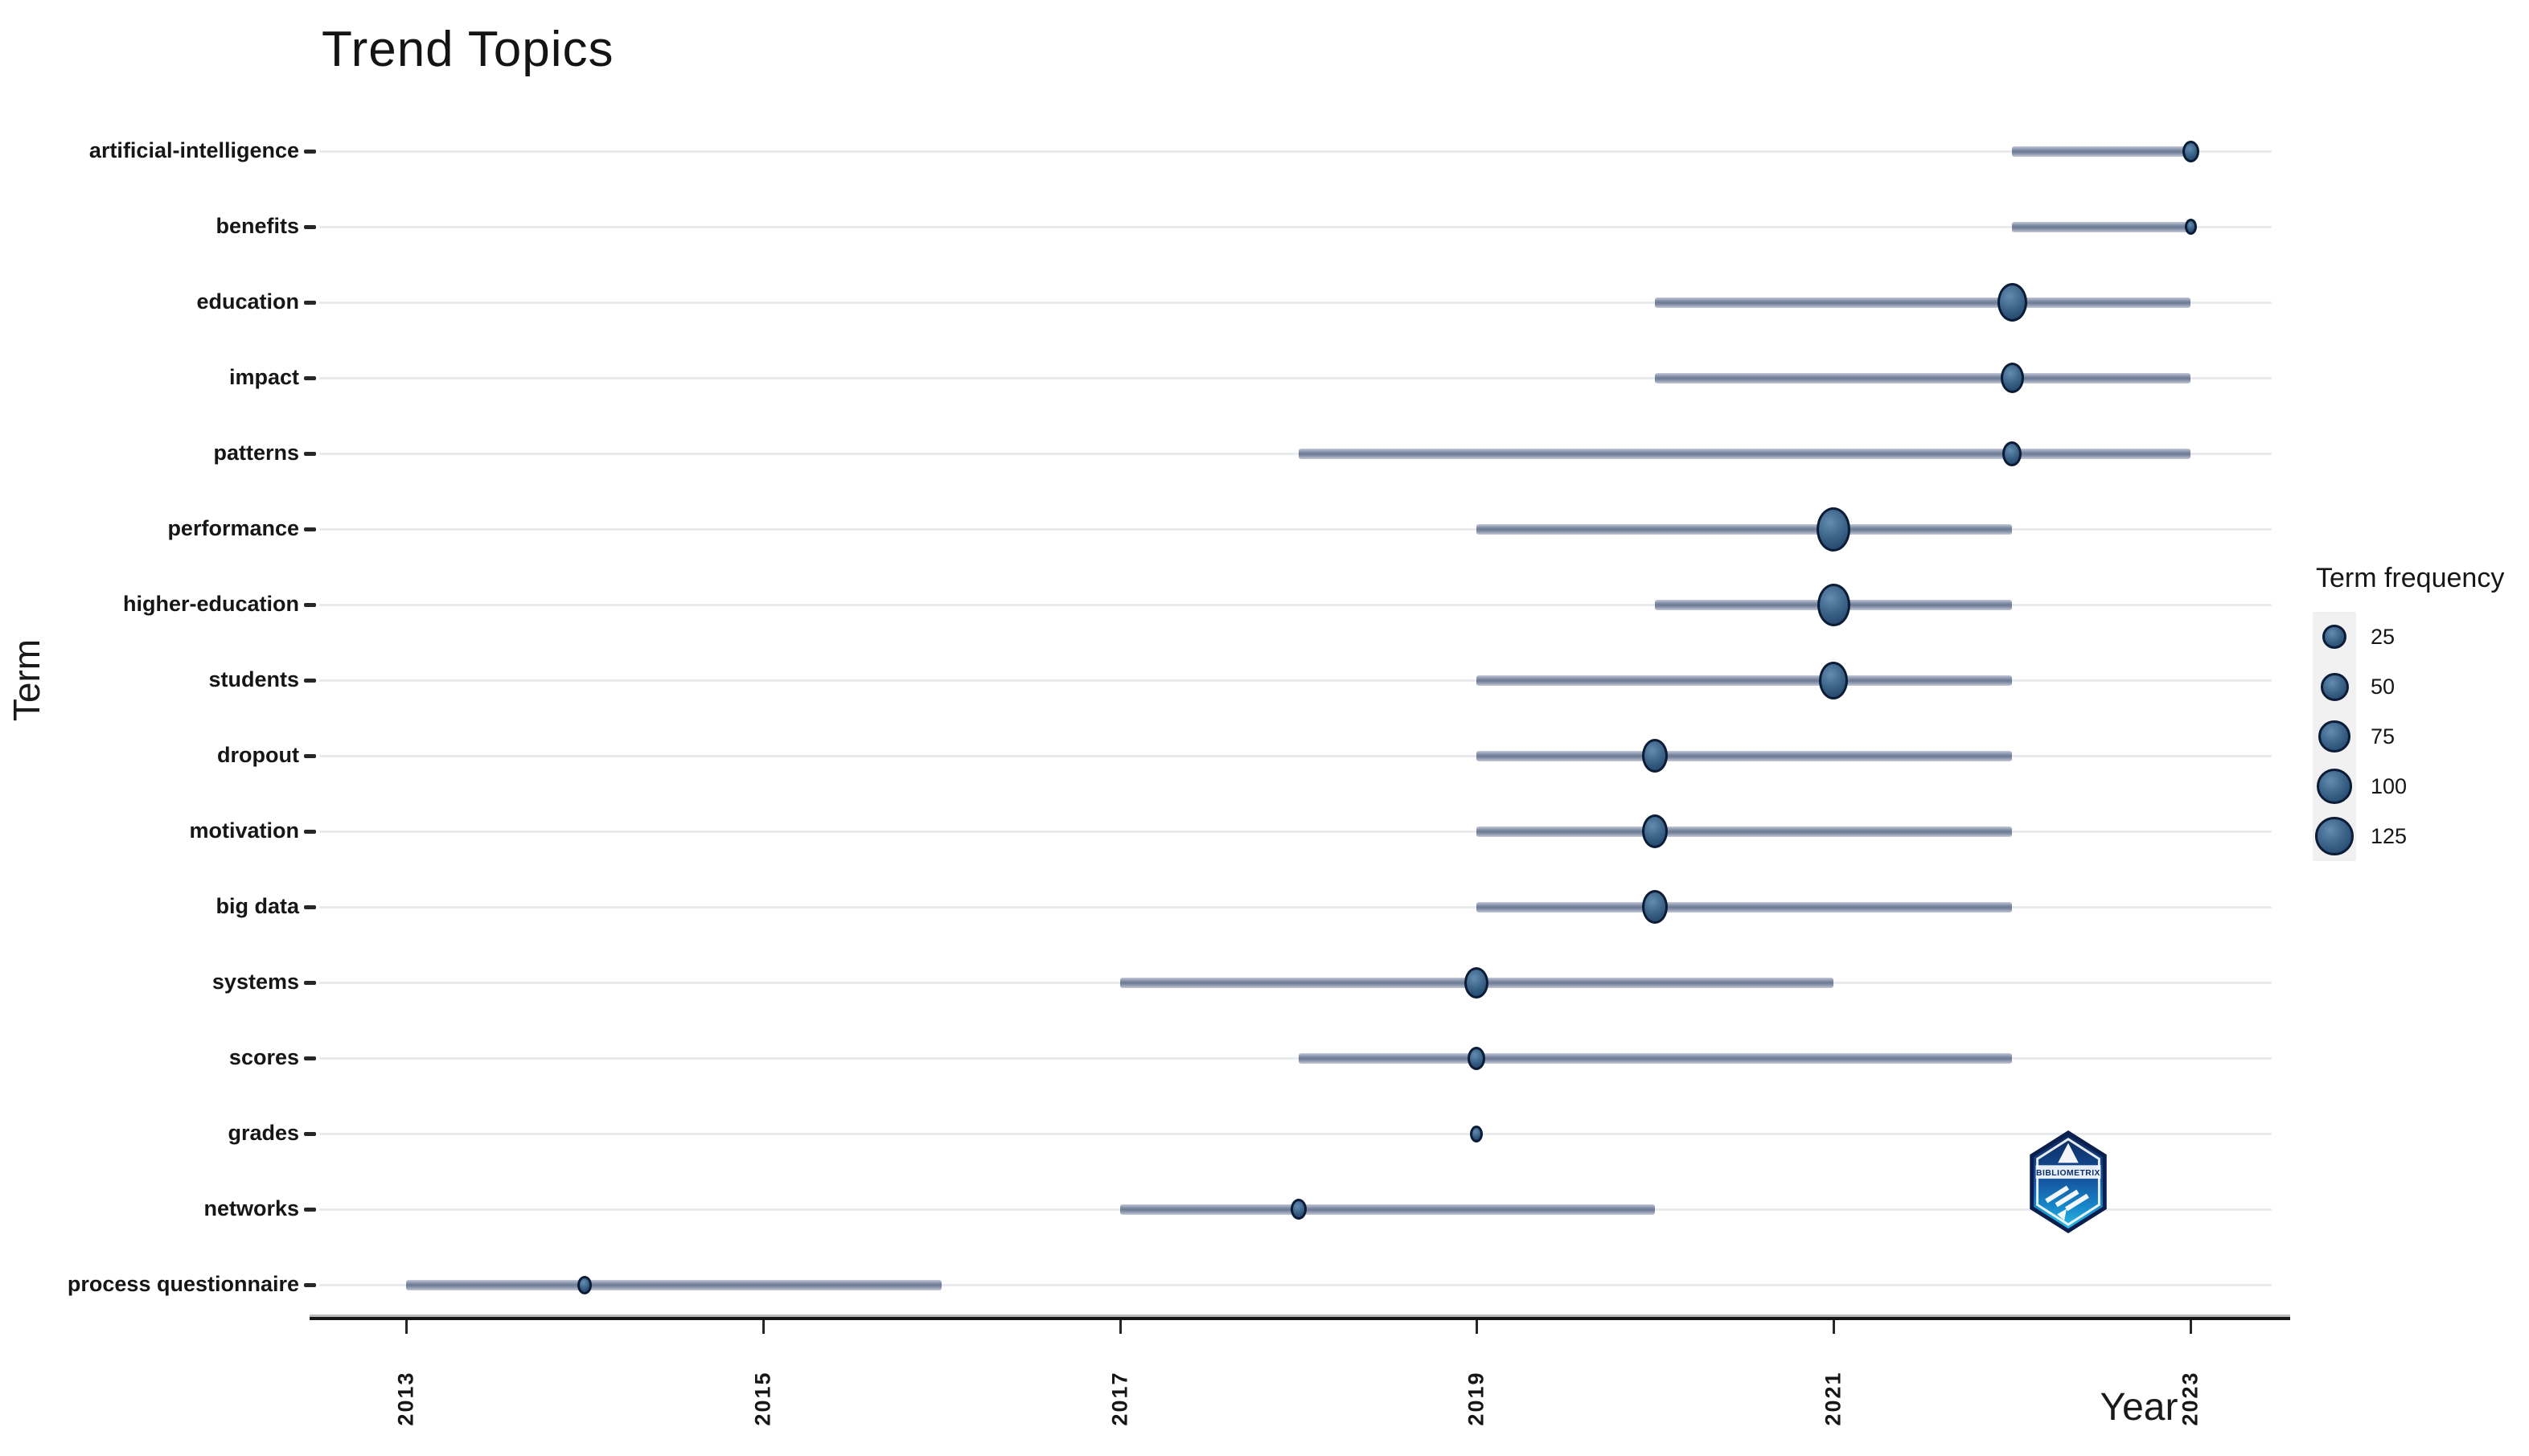 Image resolution: width=2529 pixels, height=1456 pixels. What do you see at coordinates (263, 1133) in the screenshot?
I see `y-tick-label: grades` at bounding box center [263, 1133].